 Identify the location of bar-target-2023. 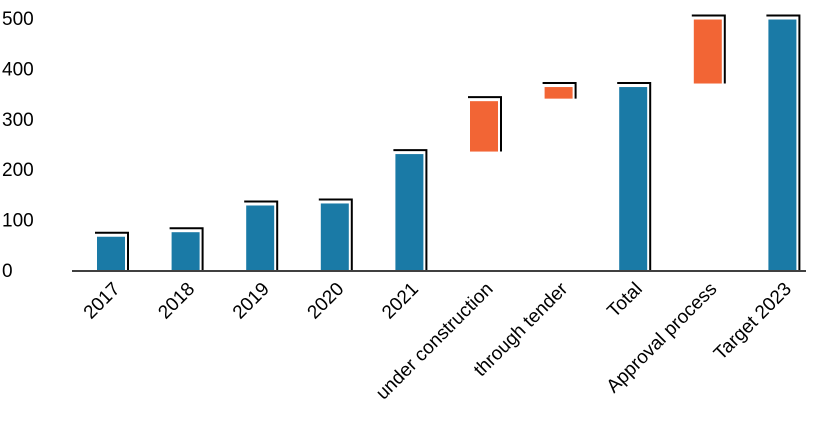
(783, 142).